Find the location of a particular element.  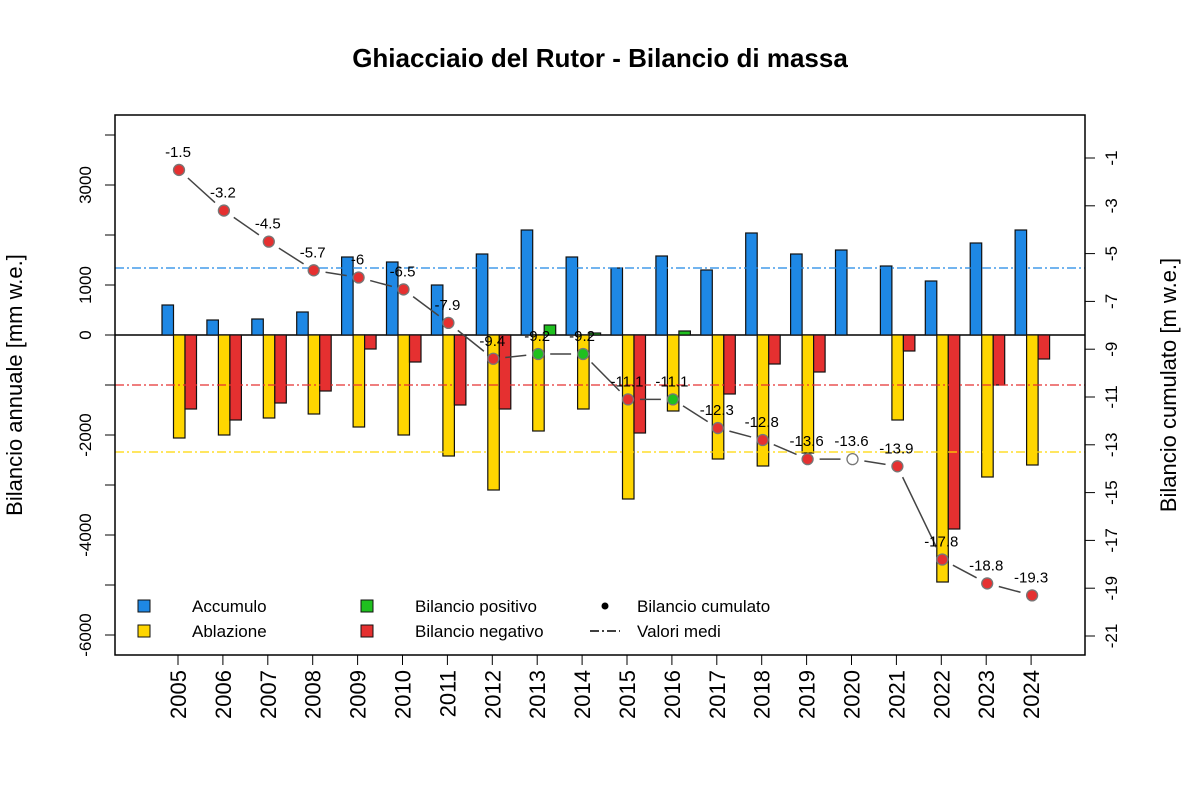

cumulative-label: -6 is located at coordinates (357, 260).